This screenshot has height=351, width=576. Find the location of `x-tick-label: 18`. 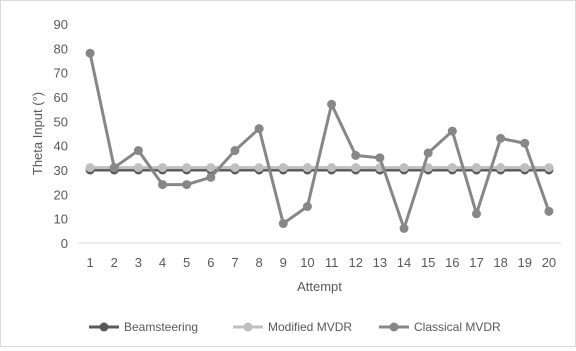

x-tick-label: 18 is located at coordinates (500, 262).